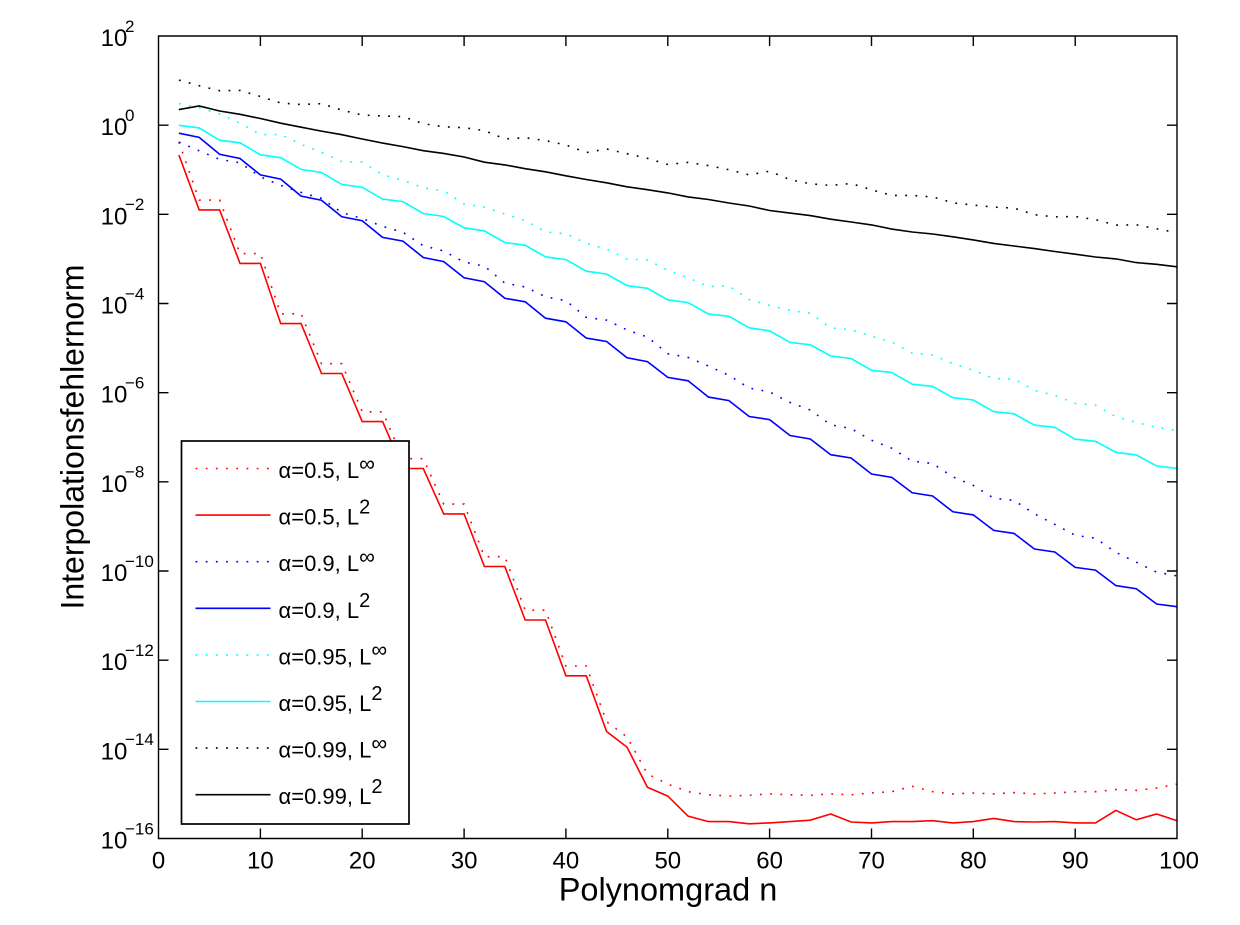 This screenshot has height=925, width=1240. What do you see at coordinates (134, 204) in the screenshot?
I see `svg-text: −2` at bounding box center [134, 204].